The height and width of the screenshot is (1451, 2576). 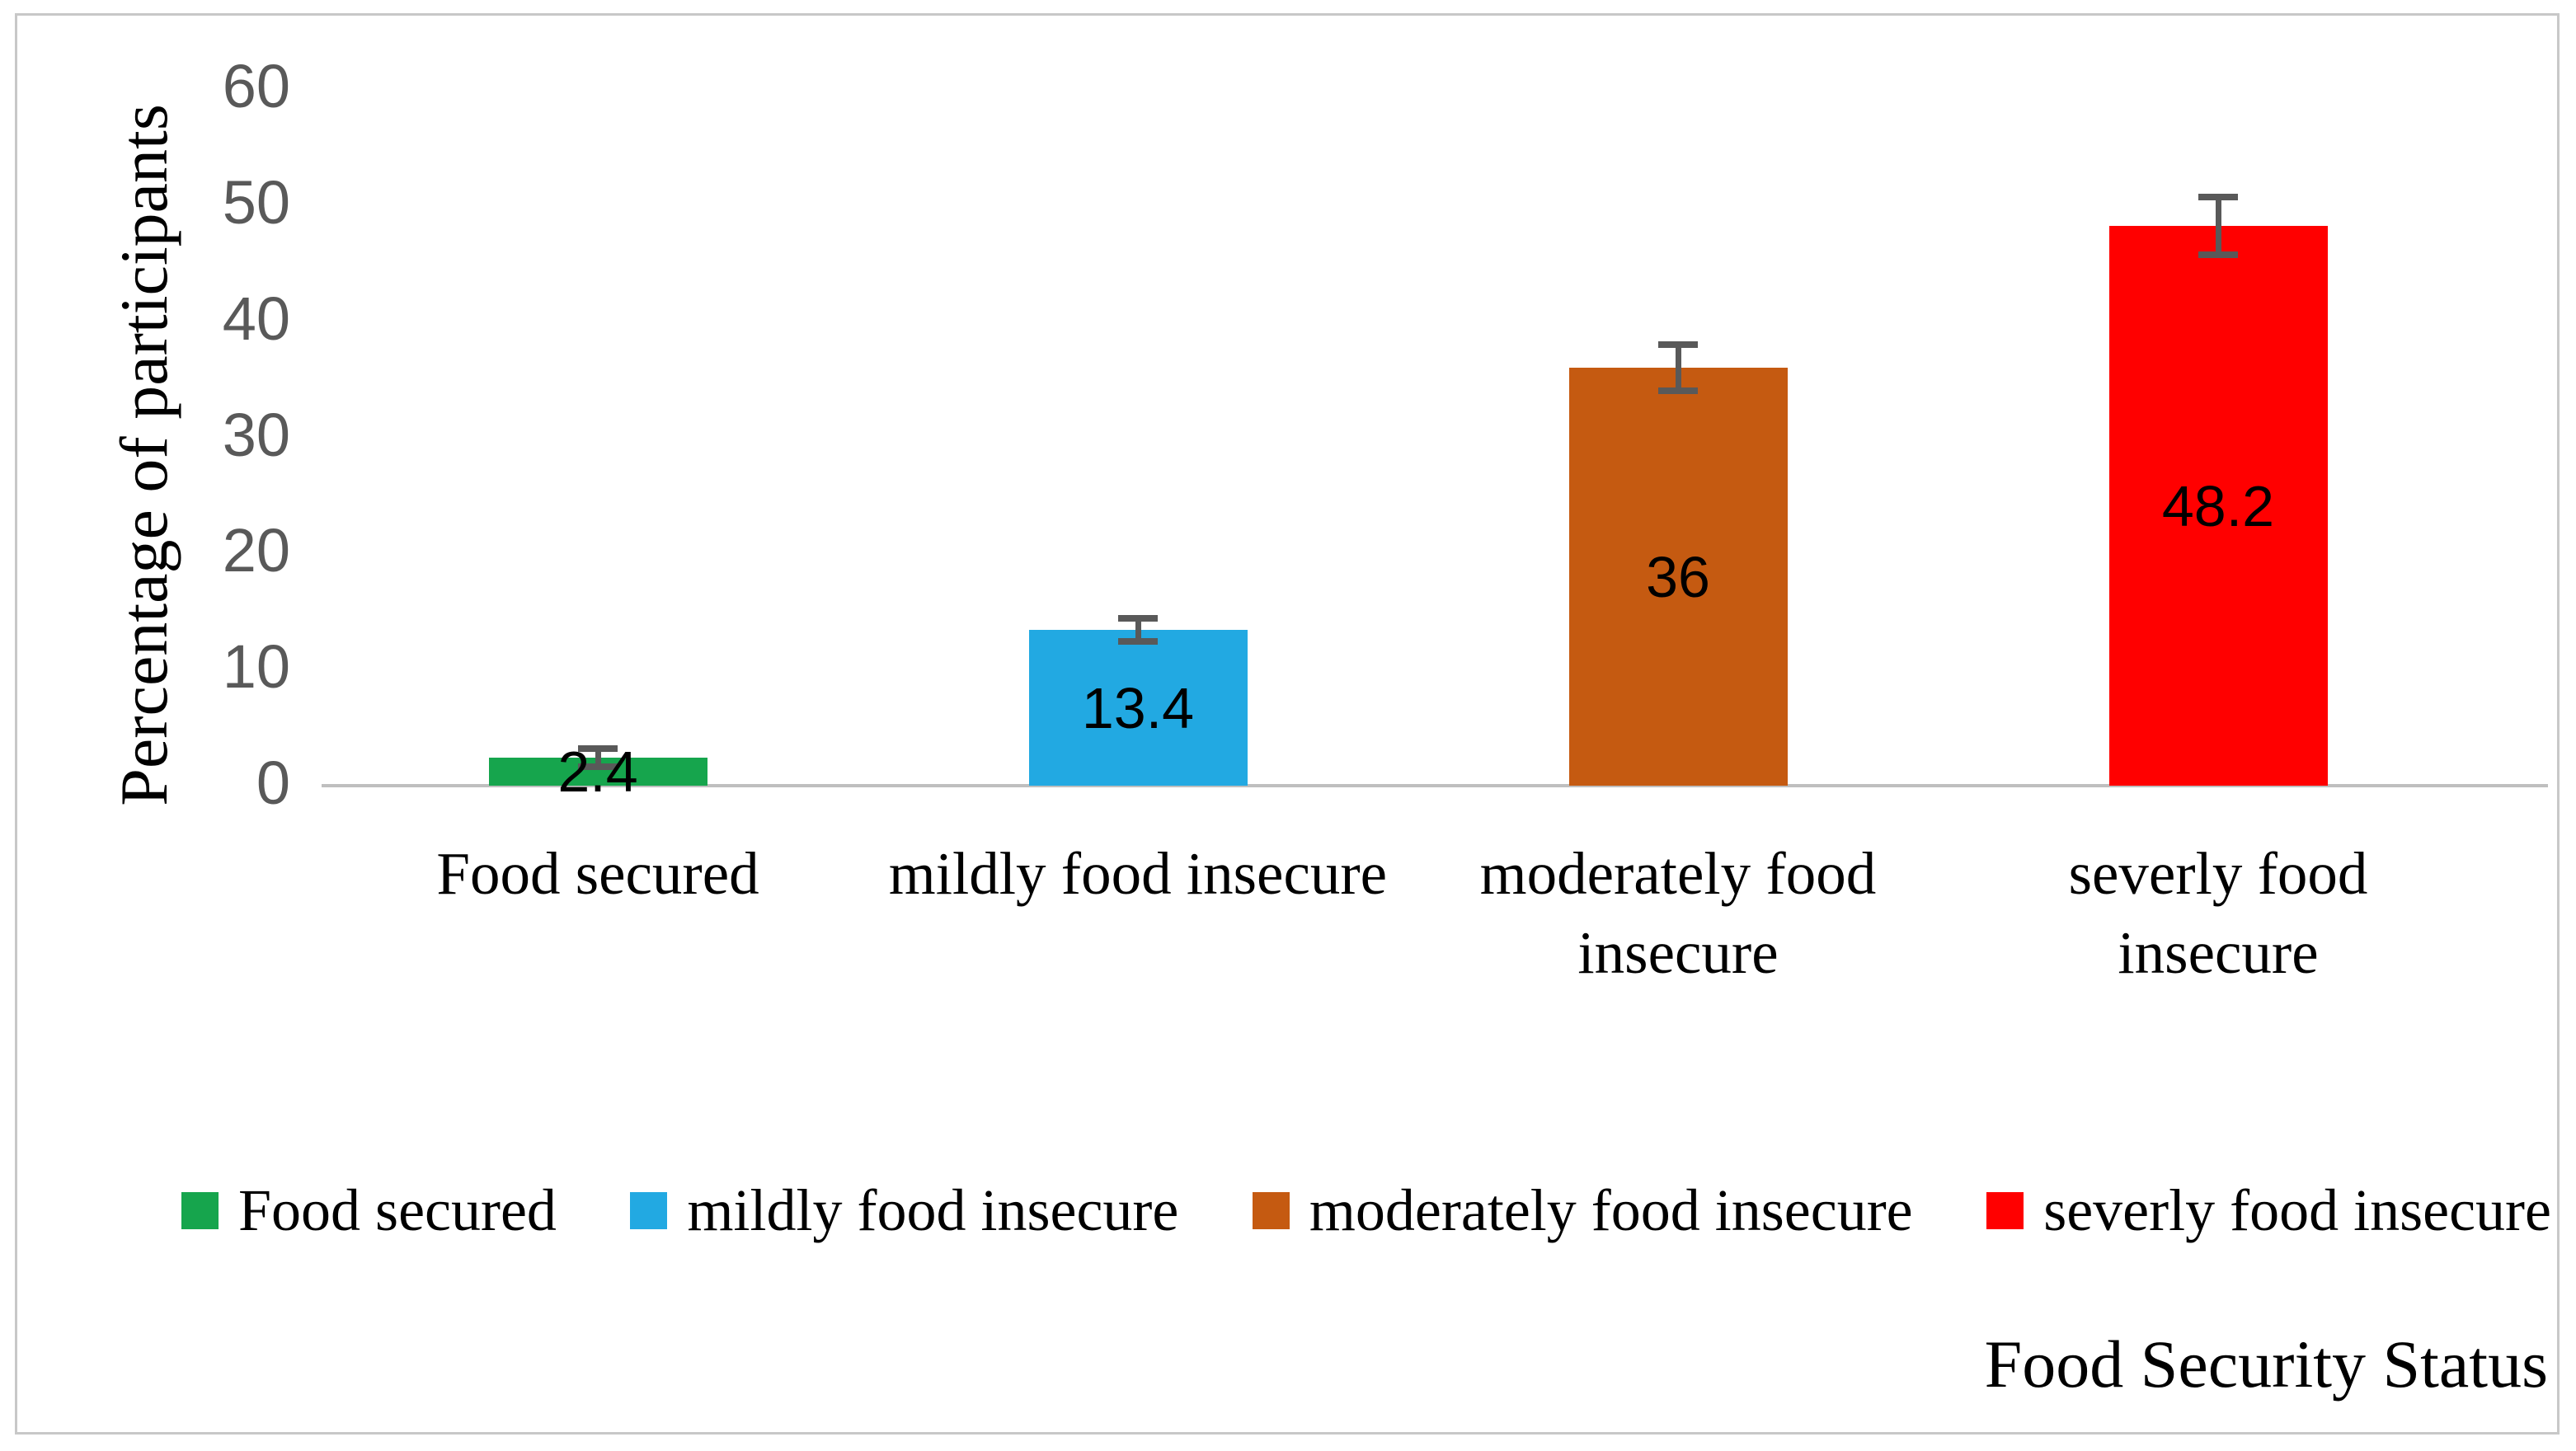 I want to click on y-tick-label: 20, so click(x=256, y=550).